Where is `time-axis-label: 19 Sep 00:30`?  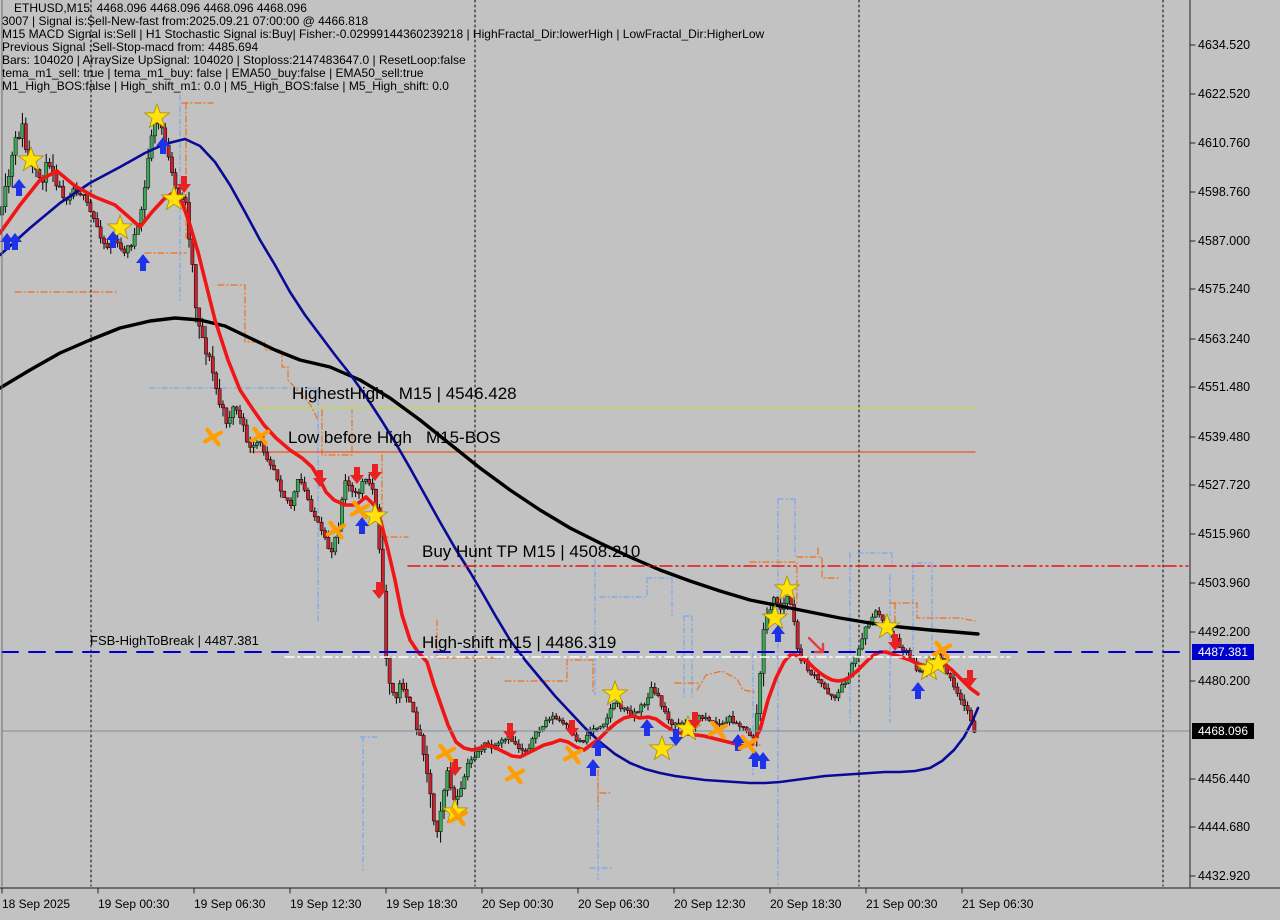 time-axis-label: 19 Sep 00:30 is located at coordinates (134, 904).